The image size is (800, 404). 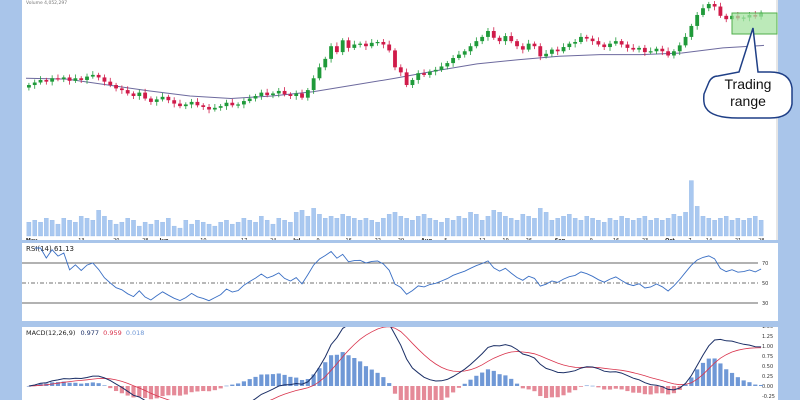 What do you see at coordinates (645, 239) in the screenshot?
I see `x-tick-label: 23` at bounding box center [645, 239].